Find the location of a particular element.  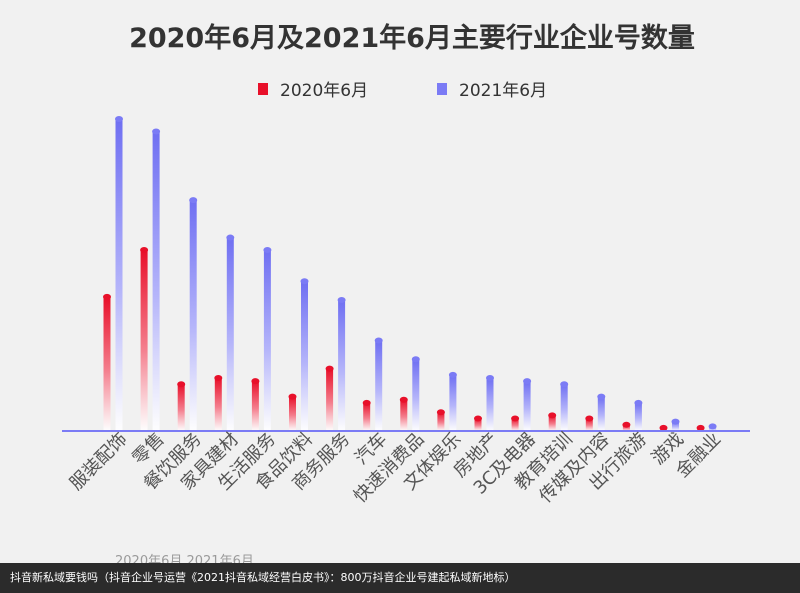

legend: 2020年6月 2021年6月 is located at coordinates (402, 91).